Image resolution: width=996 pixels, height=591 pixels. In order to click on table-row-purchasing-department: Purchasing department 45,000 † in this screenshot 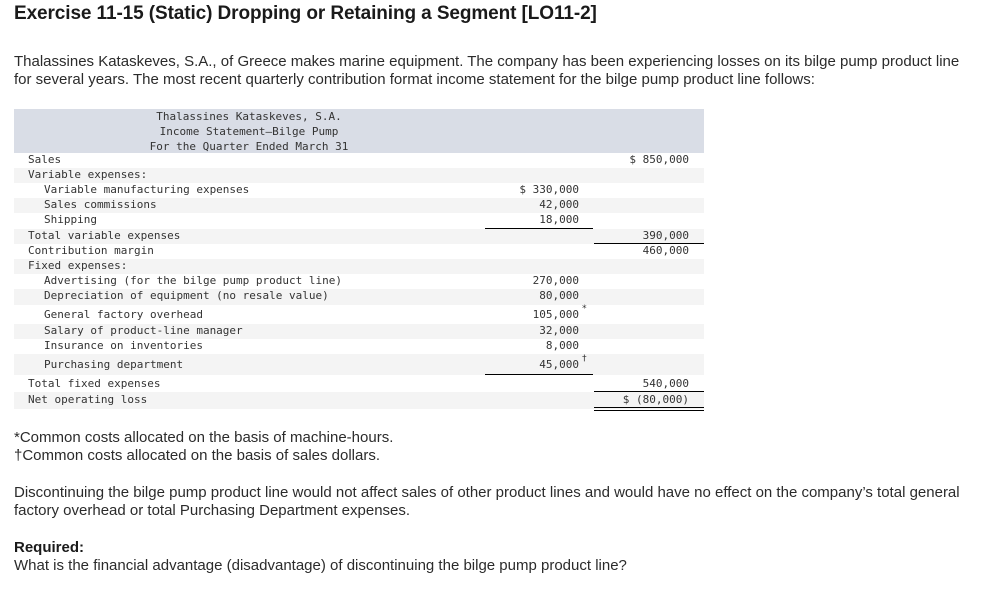, I will do `click(359, 364)`.